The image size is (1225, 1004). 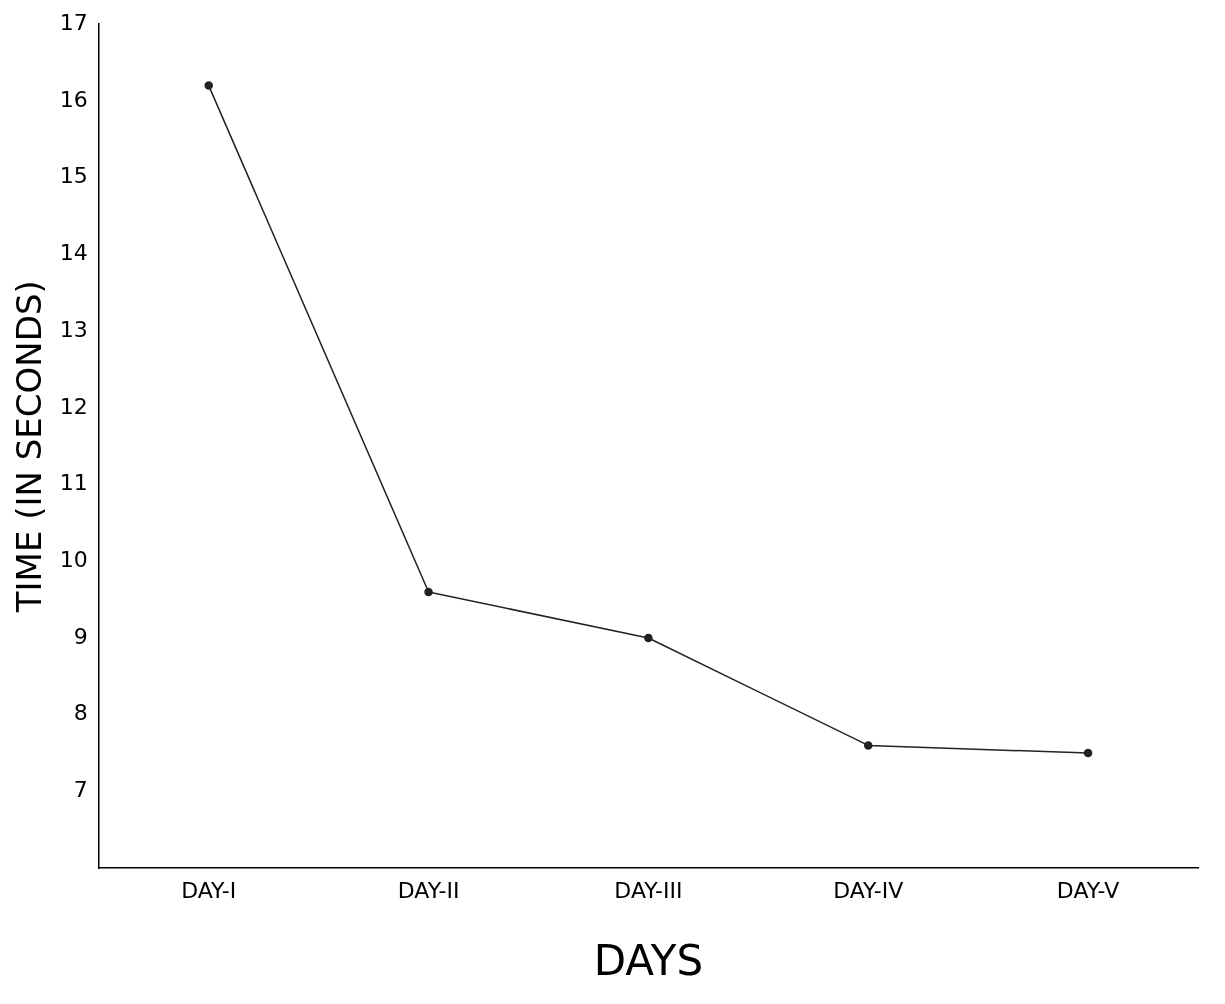 What do you see at coordinates (73, 99) in the screenshot?
I see `y-tick-label: 16` at bounding box center [73, 99].